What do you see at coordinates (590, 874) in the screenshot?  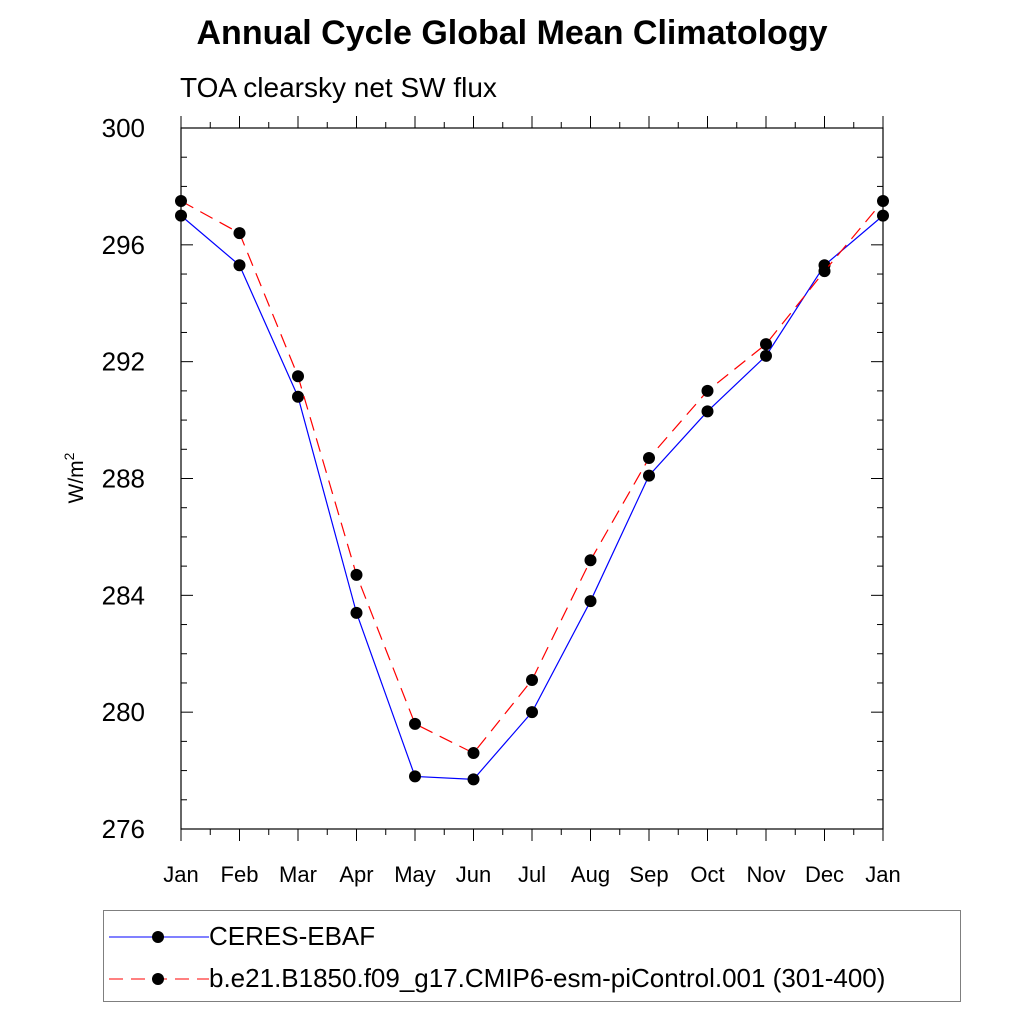 I see `x-tick-label: Aug` at bounding box center [590, 874].